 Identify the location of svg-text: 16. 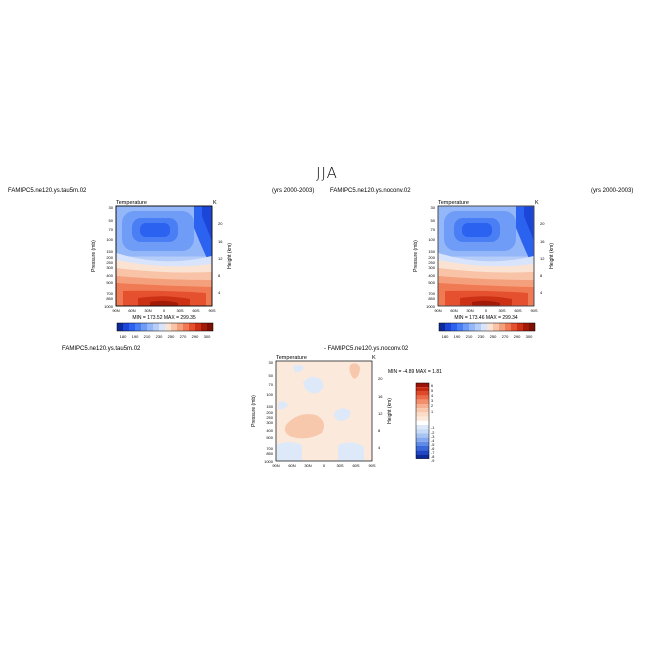
(542, 241).